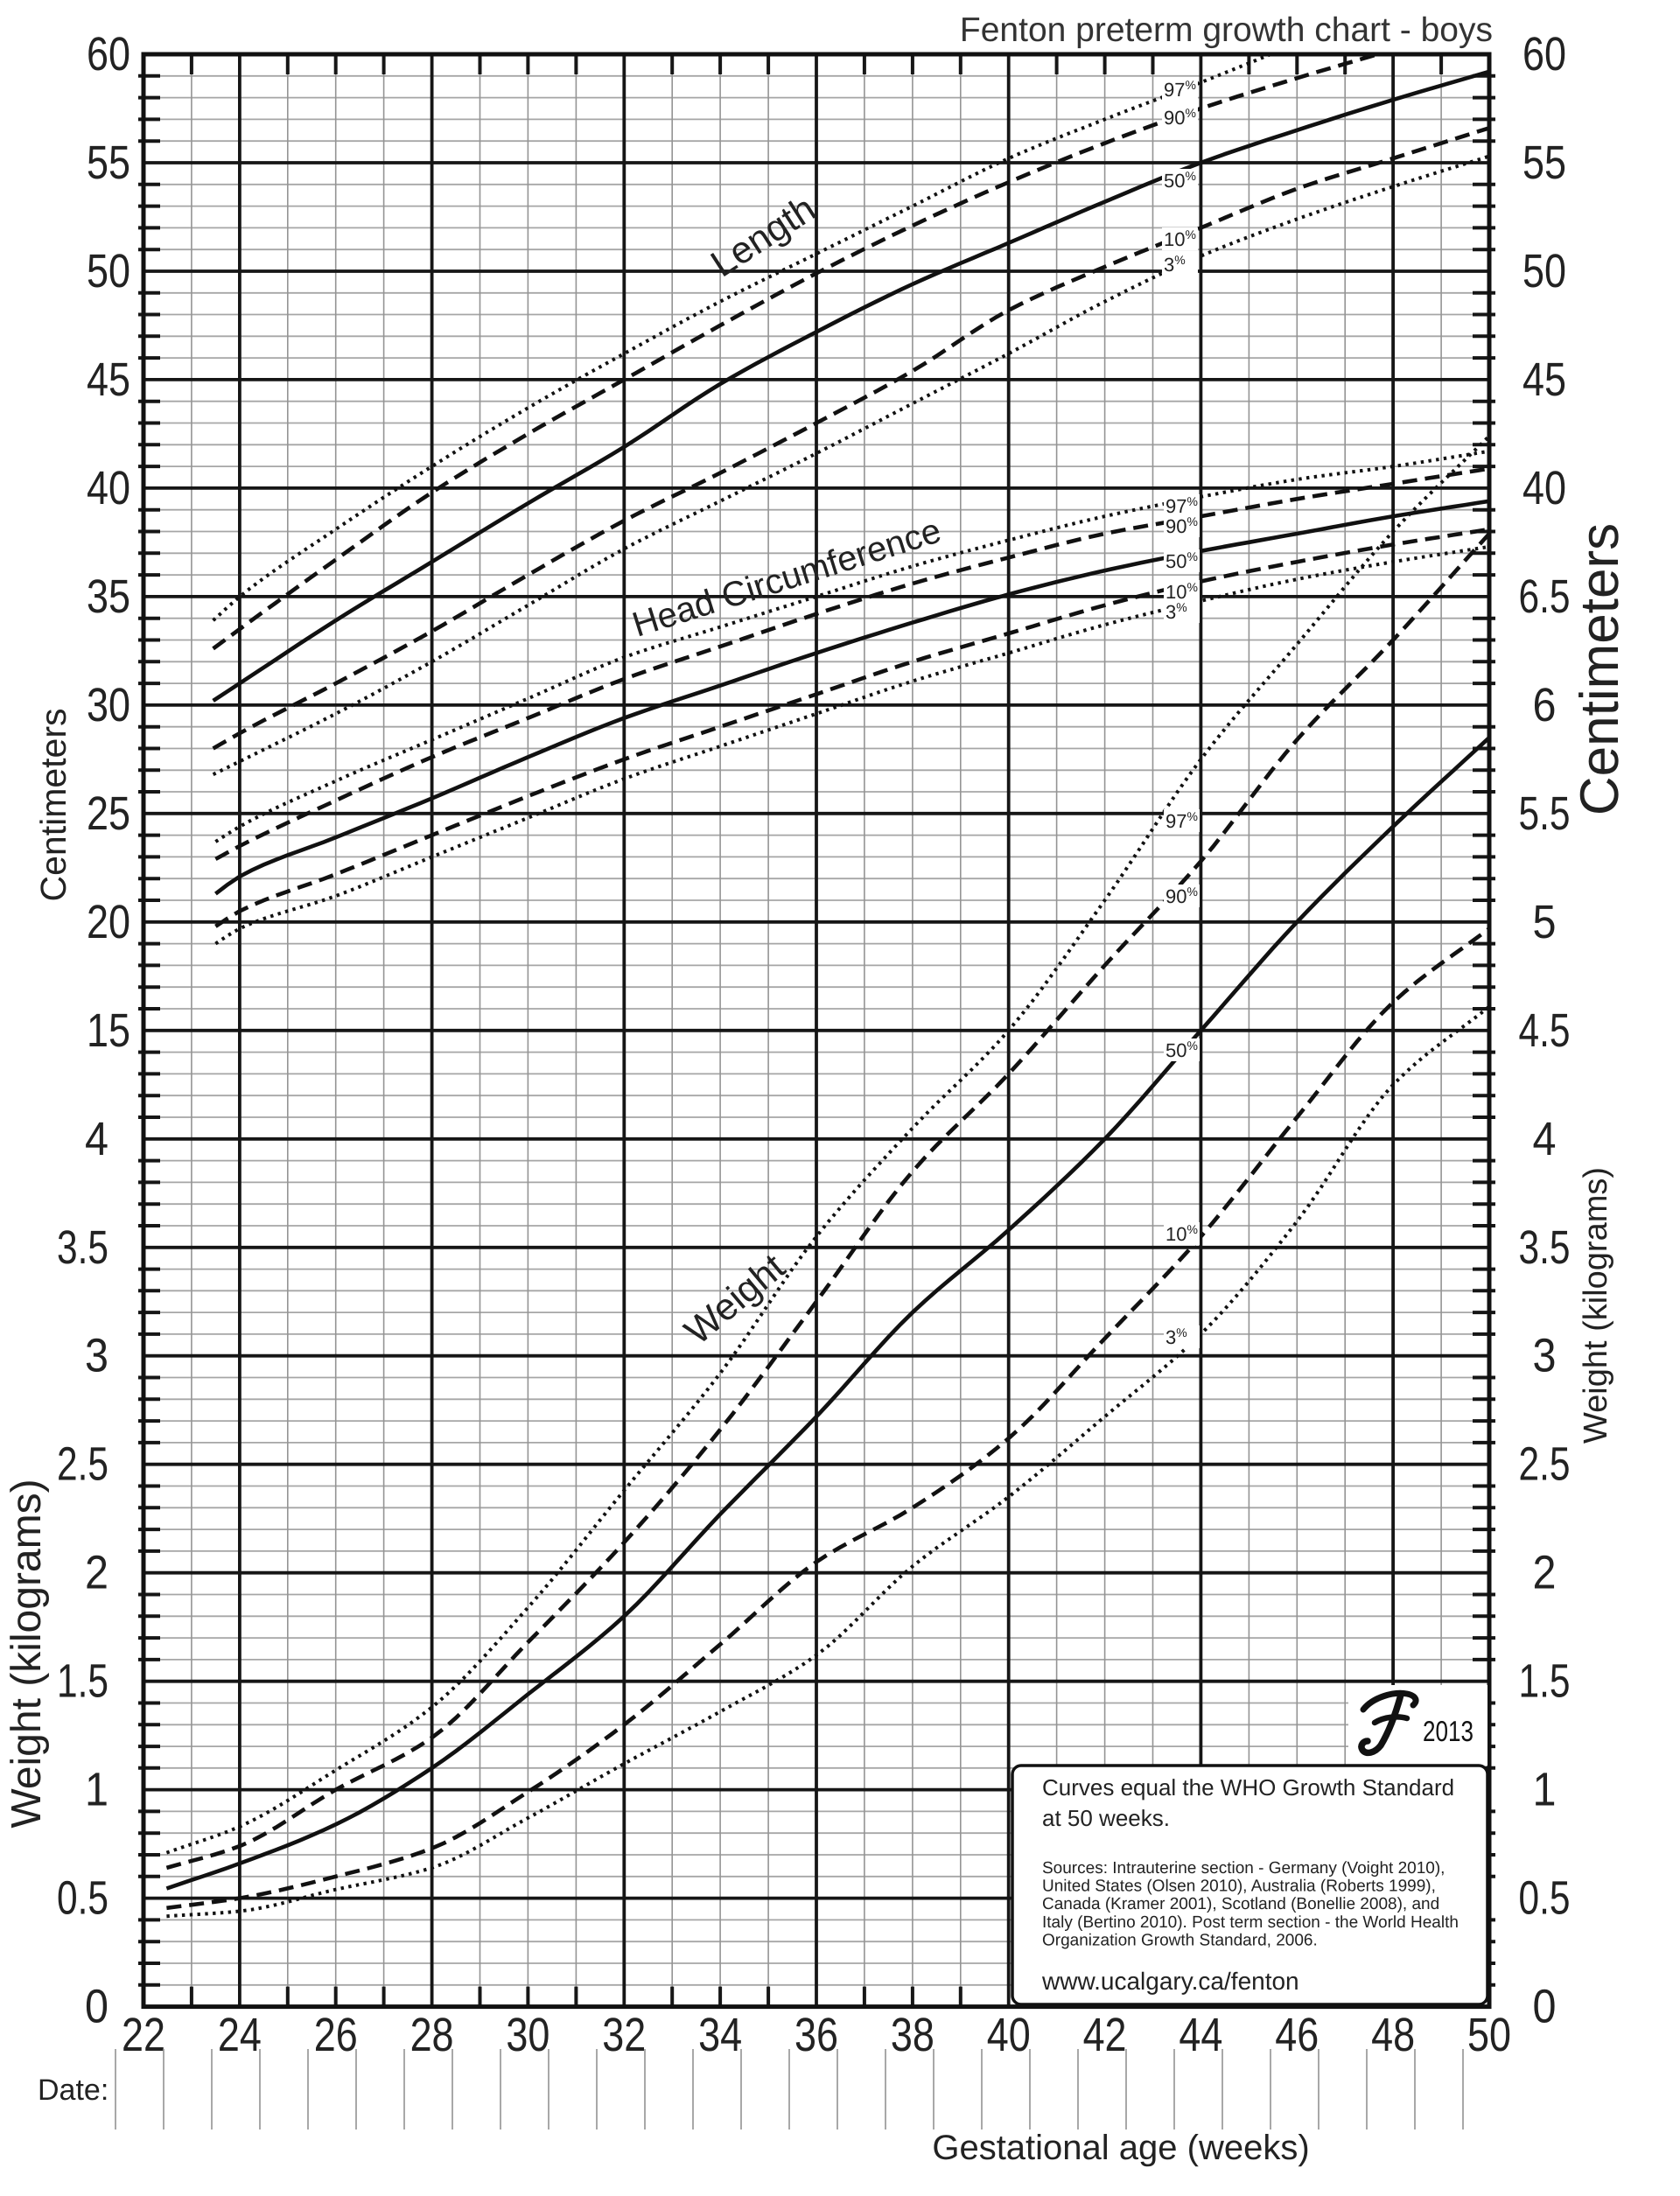 Image resolution: width=1680 pixels, height=2196 pixels. Describe the element at coordinates (1248, 1787) in the screenshot. I see `svg-text:Curves equal the WHO Growth St: Curves equal the WHO Growth Standard` at that location.